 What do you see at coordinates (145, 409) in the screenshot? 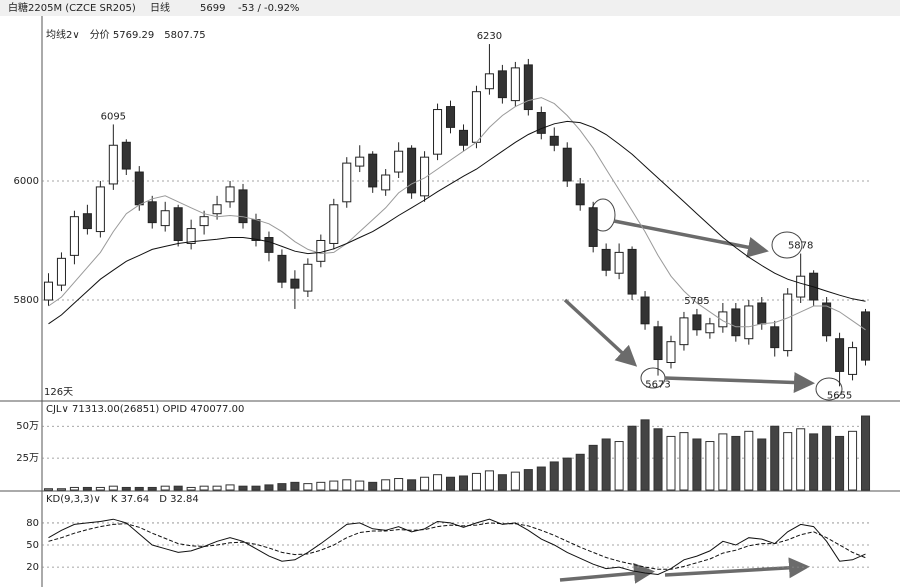
I see `panel-title: CJL∨ 71313.00(26851) OPID 470077.00` at bounding box center [145, 409].